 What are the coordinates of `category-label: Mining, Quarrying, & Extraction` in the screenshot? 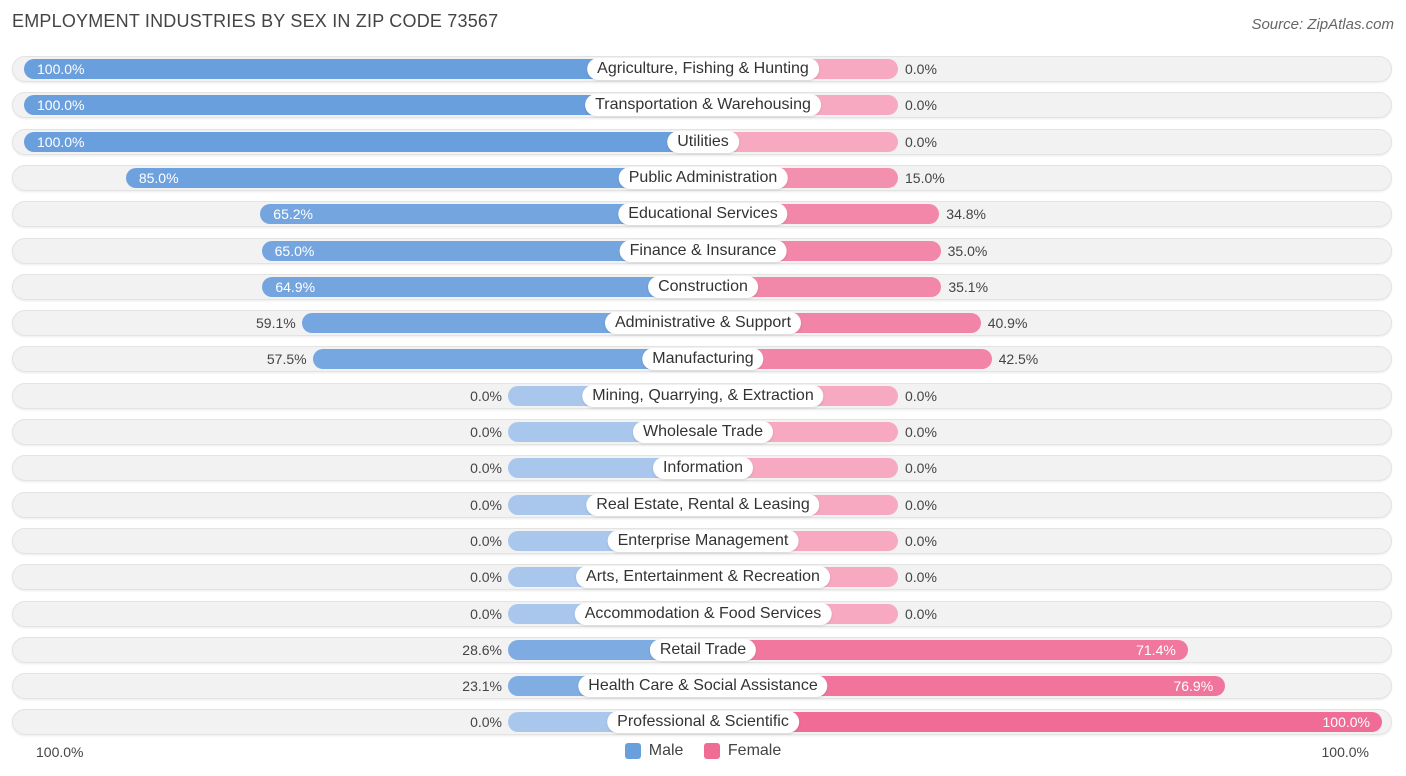 It's located at (703, 395).